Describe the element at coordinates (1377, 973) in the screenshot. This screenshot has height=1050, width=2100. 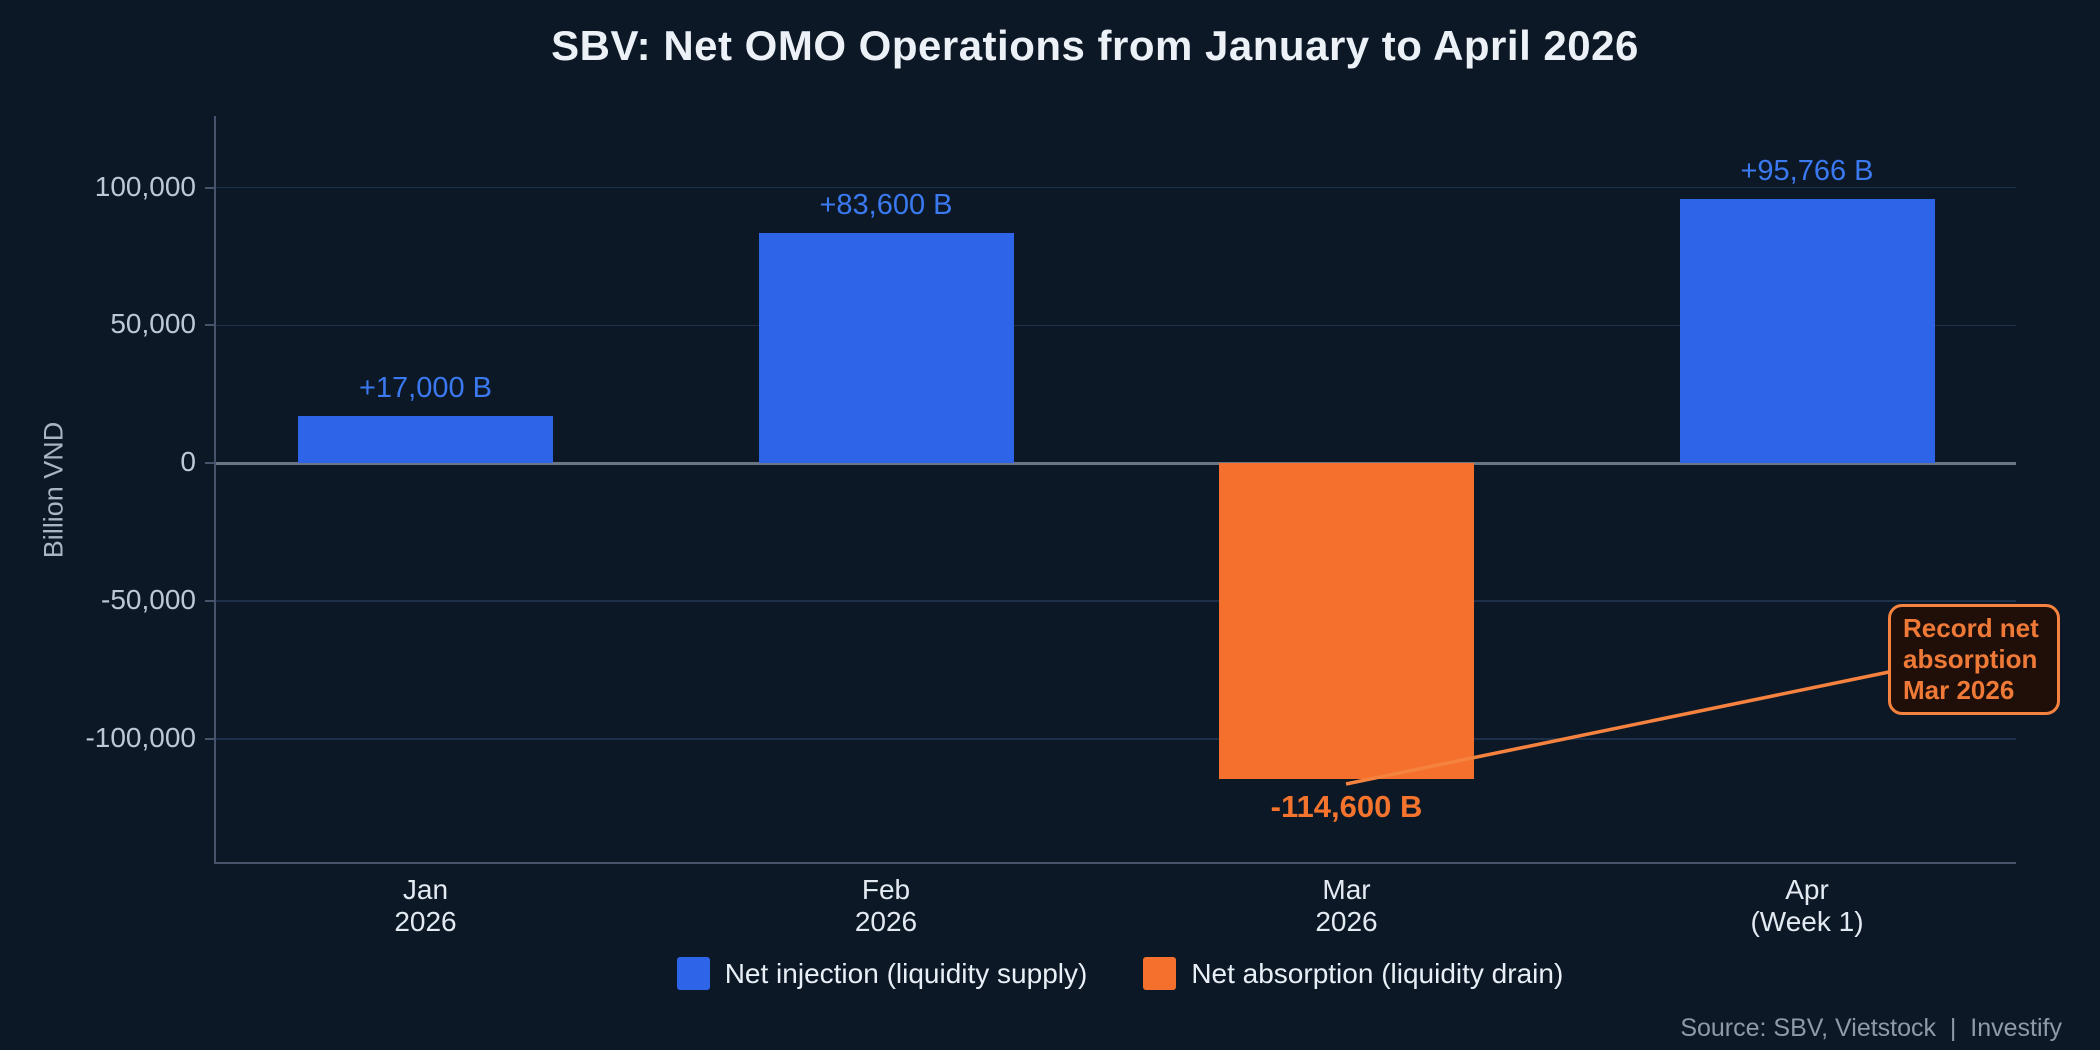
I see `legend-label: Net absorption (liquidity drain)` at that location.